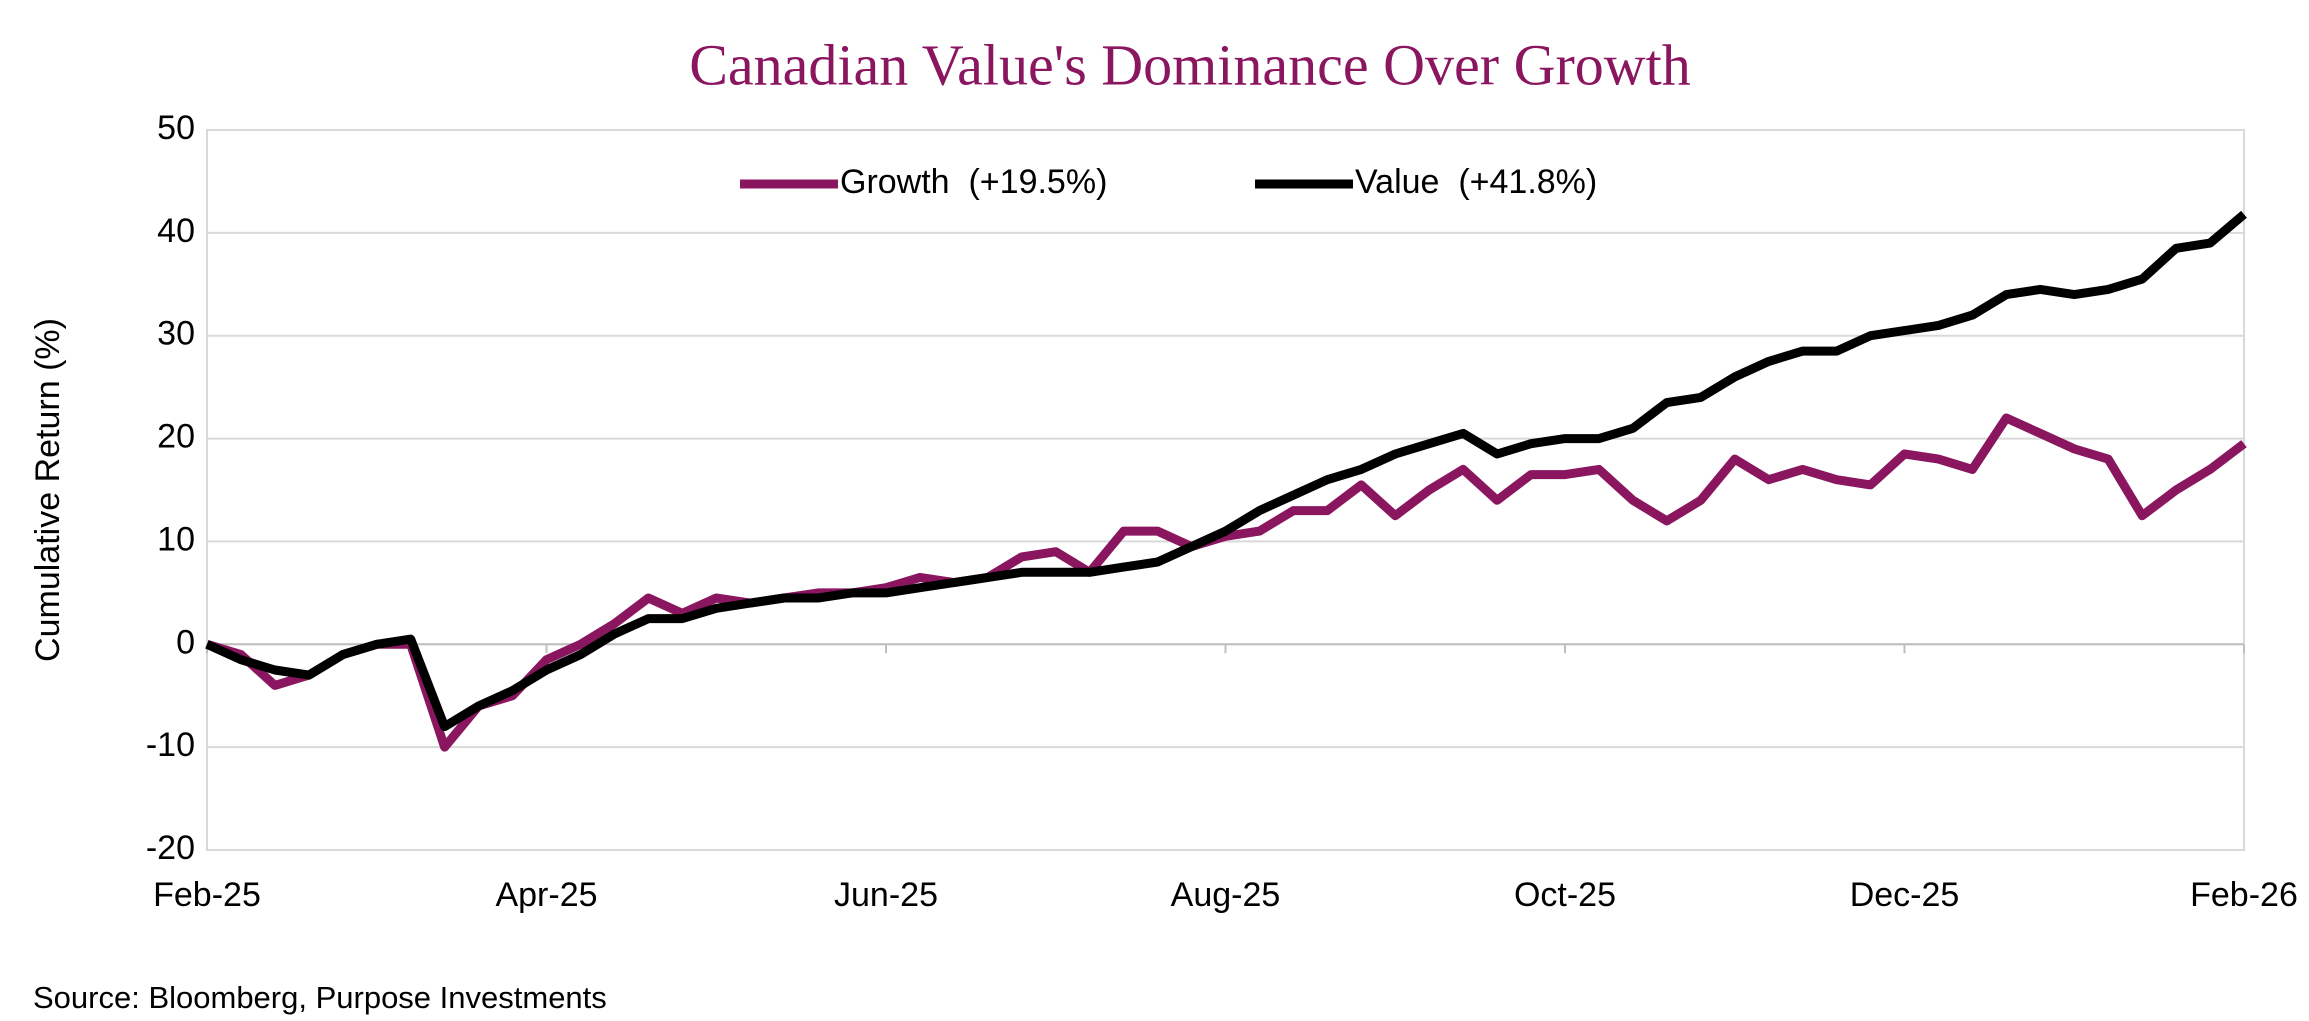  What do you see at coordinates (176, 539) in the screenshot?
I see `y-tick-label: 10` at bounding box center [176, 539].